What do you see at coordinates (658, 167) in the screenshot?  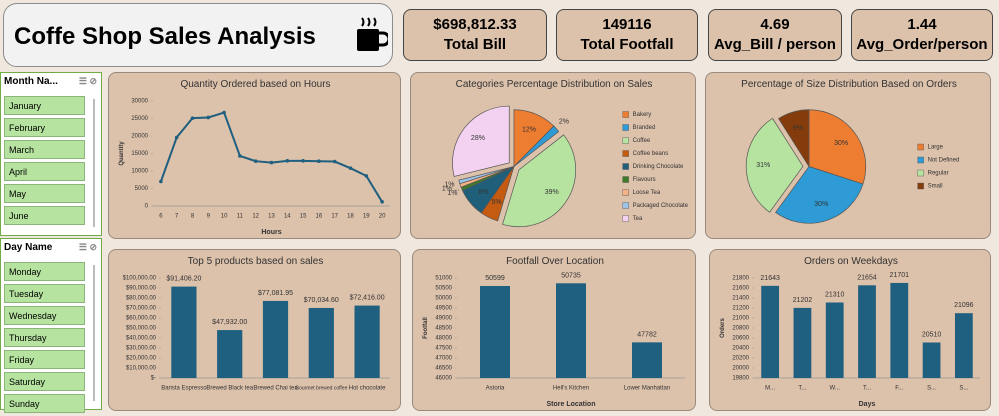 I see `legend-label: Drinking Chocolate` at bounding box center [658, 167].